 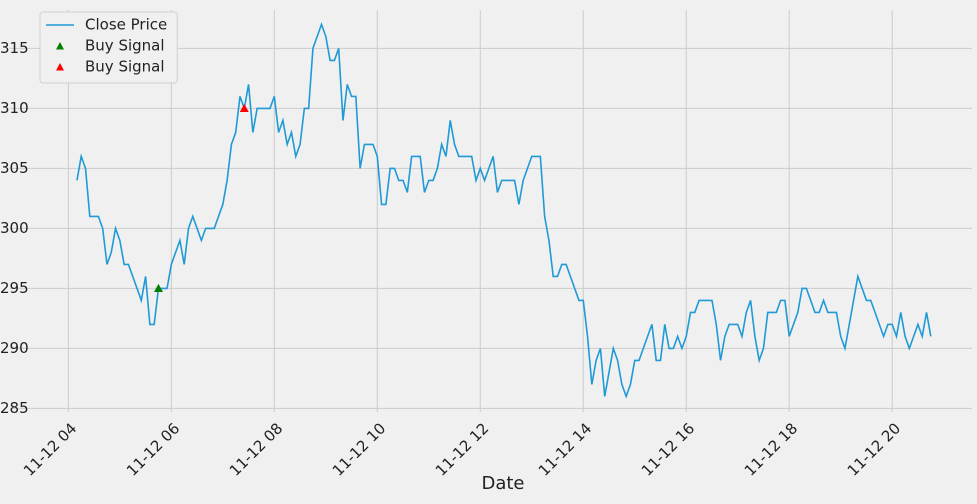 What do you see at coordinates (14, 108) in the screenshot?
I see `y-tick-label: 310` at bounding box center [14, 108].